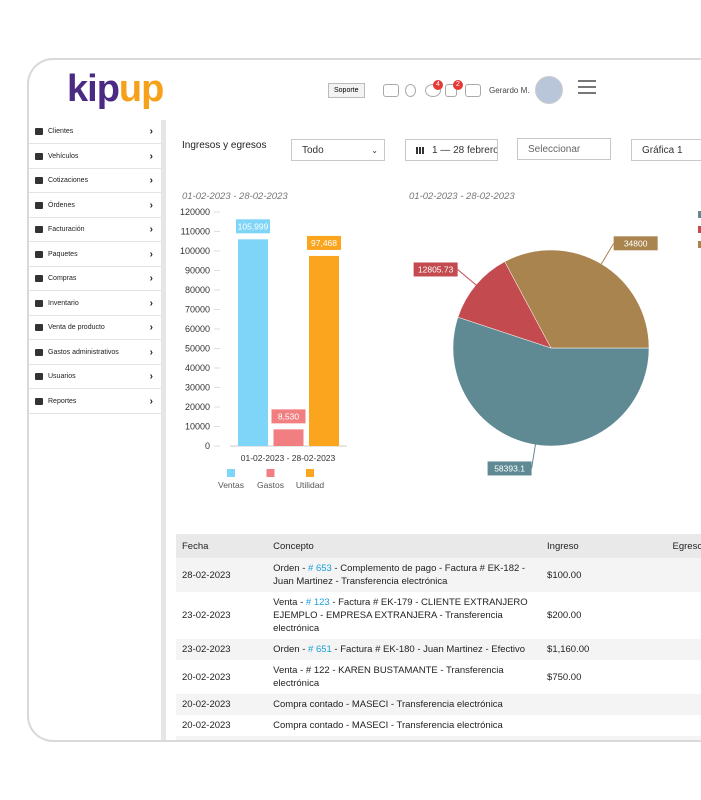 The image size is (701, 800). What do you see at coordinates (95, 206) in the screenshot?
I see `sidebar-item: Órdenes ›` at bounding box center [95, 206].